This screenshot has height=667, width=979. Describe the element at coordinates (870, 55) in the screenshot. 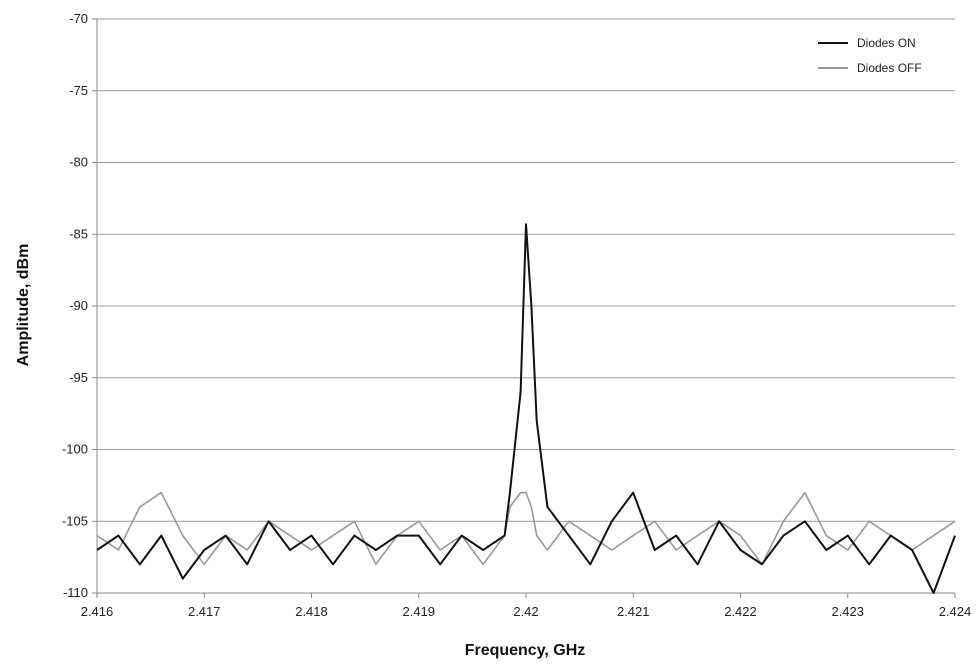

I see `legend: Diodes ON Diodes OFF` at that location.